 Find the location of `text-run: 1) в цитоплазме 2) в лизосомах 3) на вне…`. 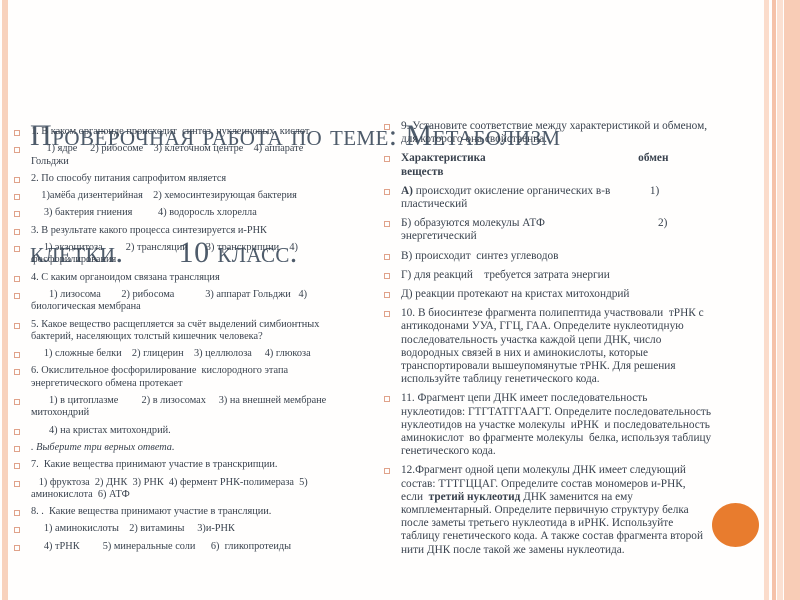

text-run: 1) в цитоплазме 2) в лизосомах 3) на вне… is located at coordinates (179, 407).